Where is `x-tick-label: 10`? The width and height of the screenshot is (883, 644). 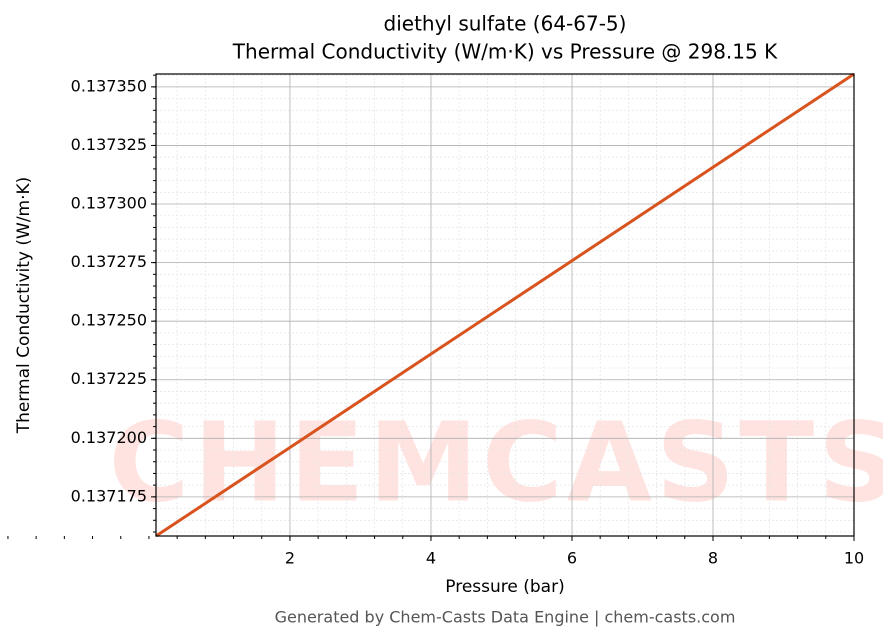 x-tick-label: 10 is located at coordinates (854, 558).